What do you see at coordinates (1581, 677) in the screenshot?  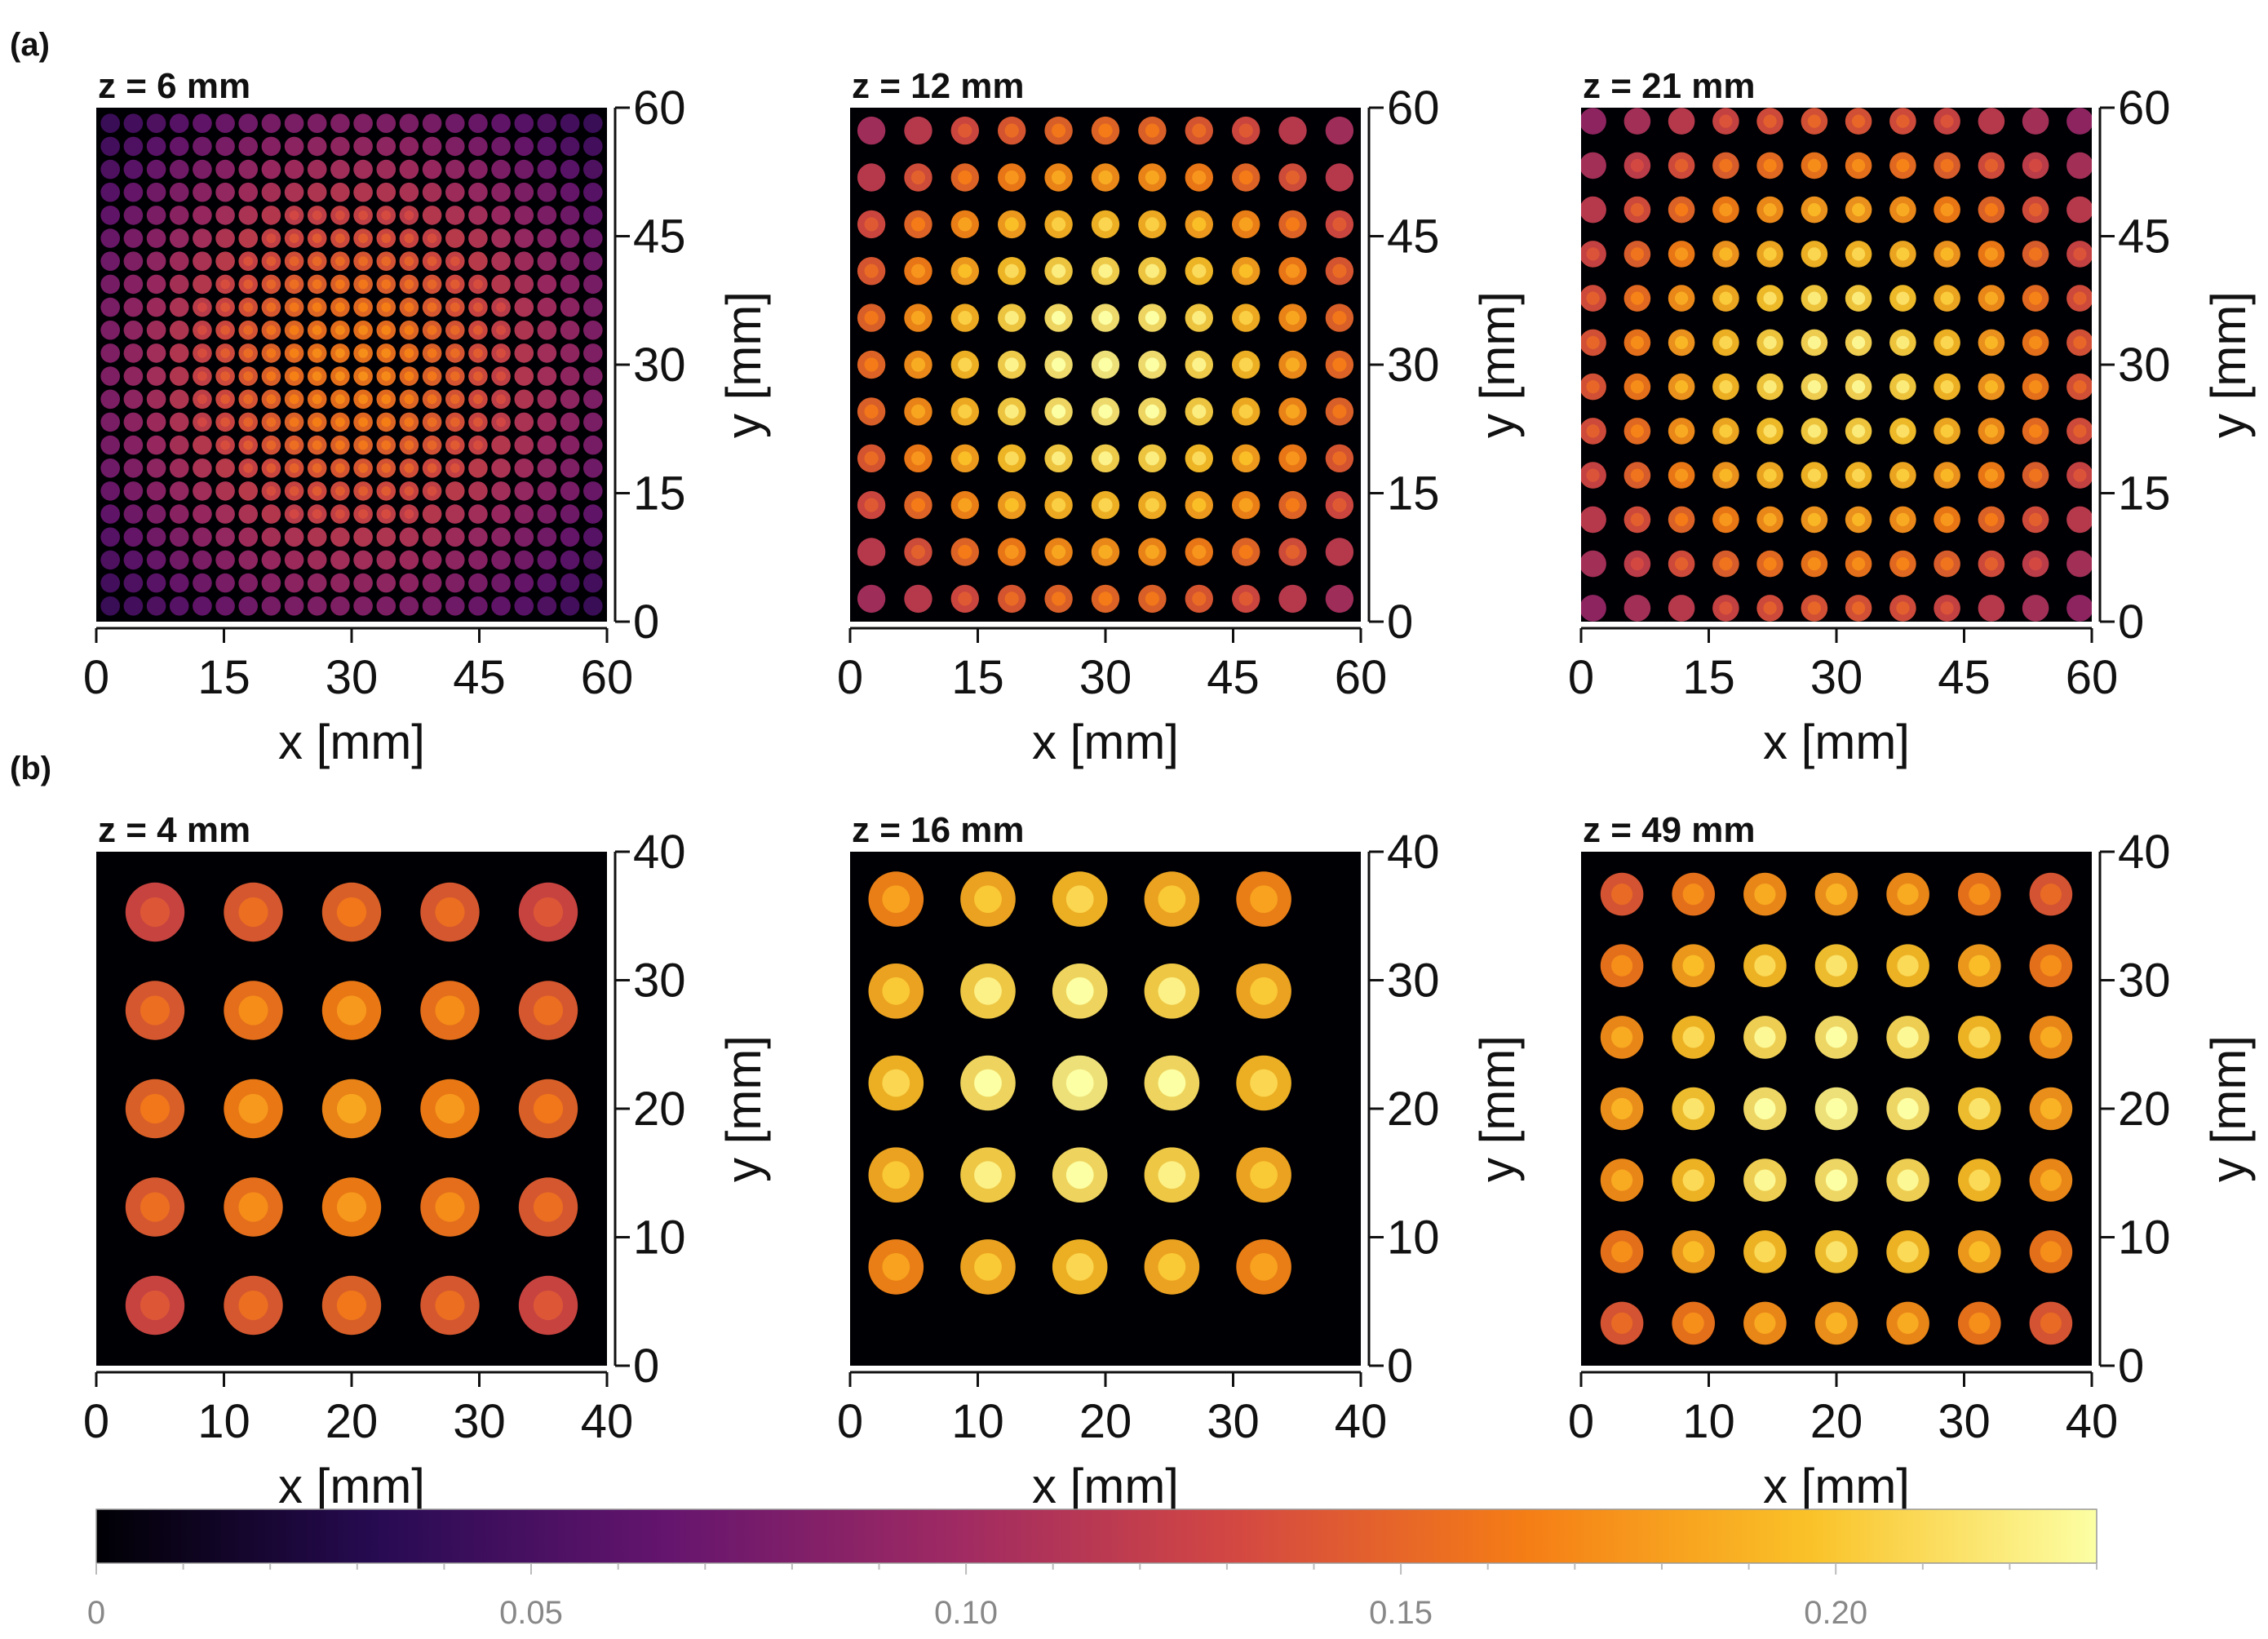 I see `x-tick-label: 0` at bounding box center [1581, 677].